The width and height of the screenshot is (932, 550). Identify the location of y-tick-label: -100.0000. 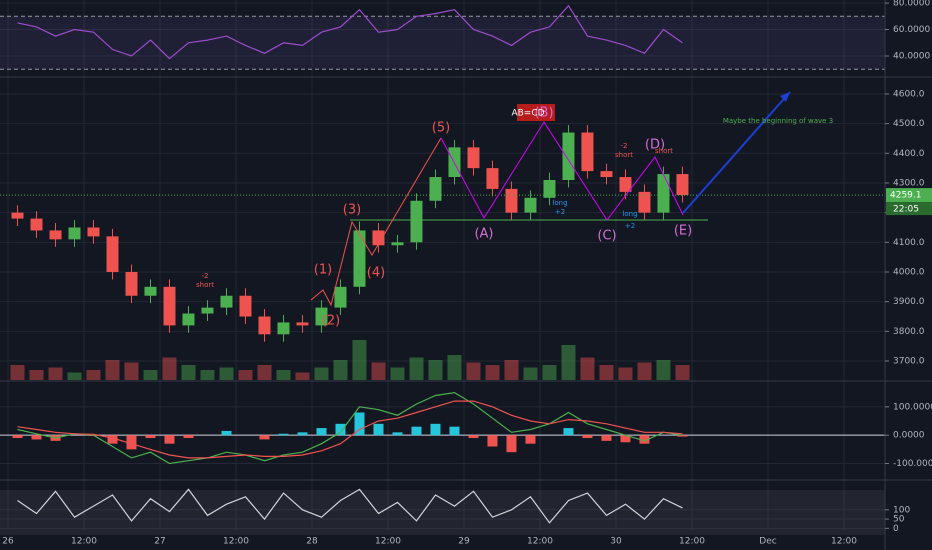
(912, 464).